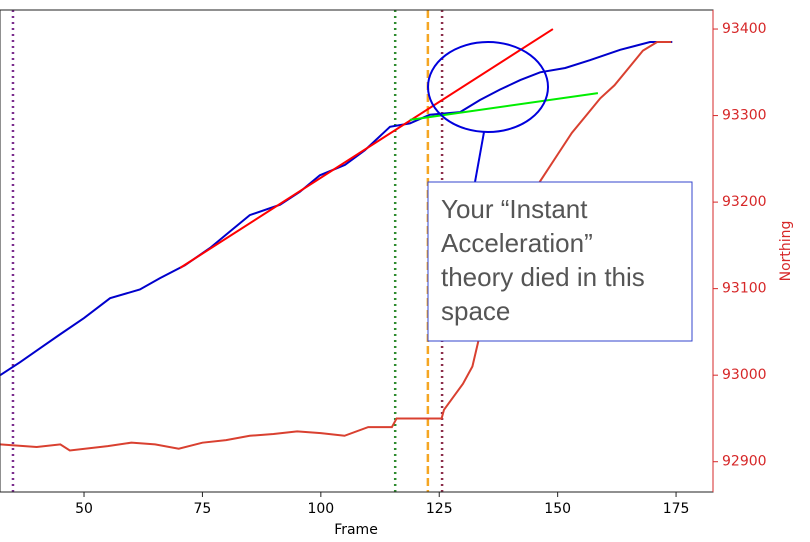  I want to click on x-tick-label: 125, so click(439, 509).